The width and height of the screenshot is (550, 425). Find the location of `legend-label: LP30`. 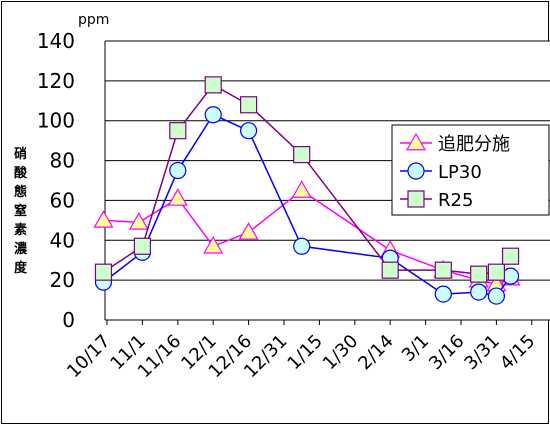

legend-label: LP30 is located at coordinates (460, 172).